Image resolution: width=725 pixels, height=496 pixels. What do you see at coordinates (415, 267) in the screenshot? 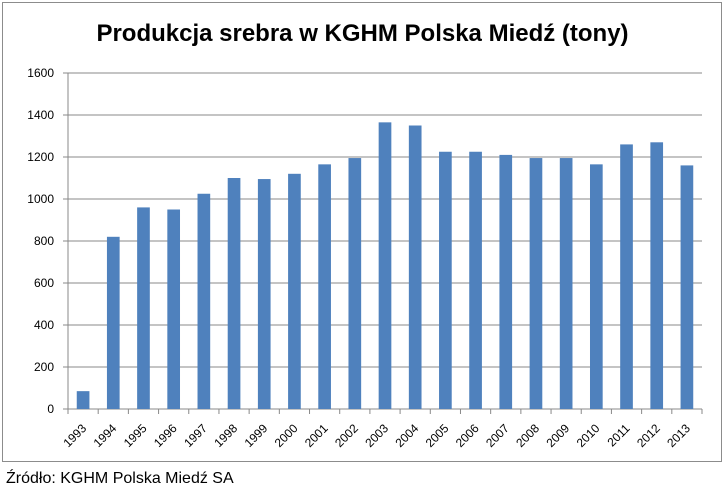
I see `bar-2004` at bounding box center [415, 267].